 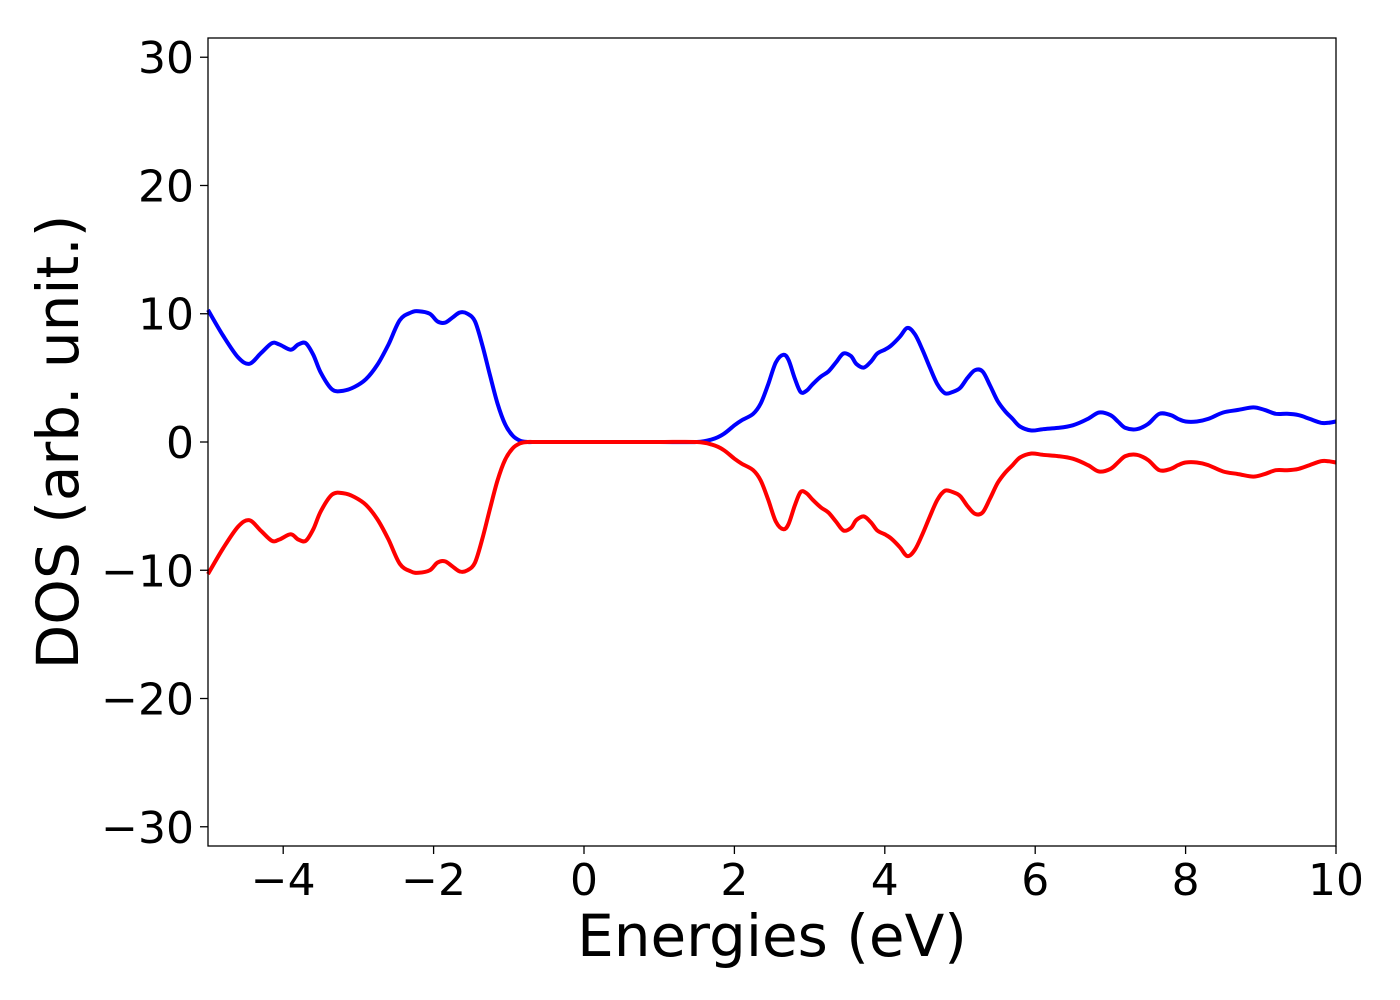 What do you see at coordinates (283, 880) in the screenshot?
I see `x-tick-label: −4` at bounding box center [283, 880].